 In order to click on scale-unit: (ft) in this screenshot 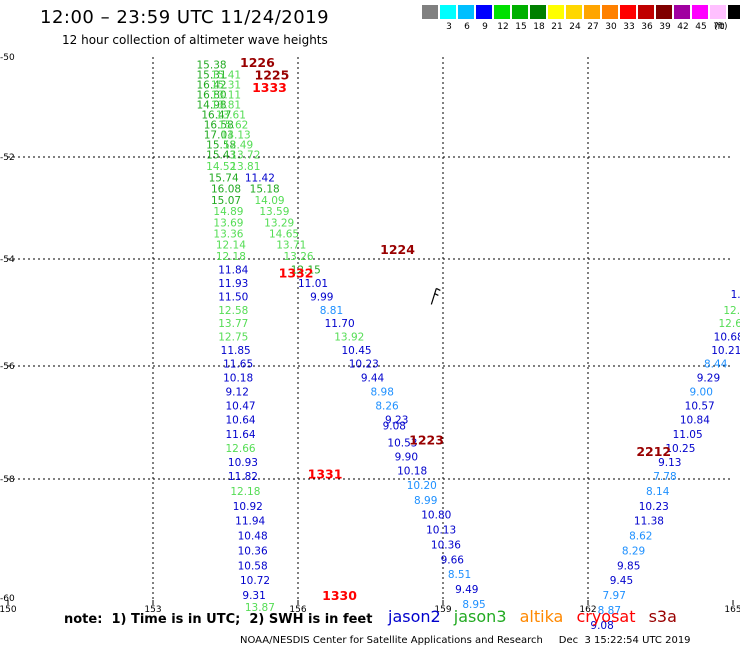, I will do `click(721, 27)`.